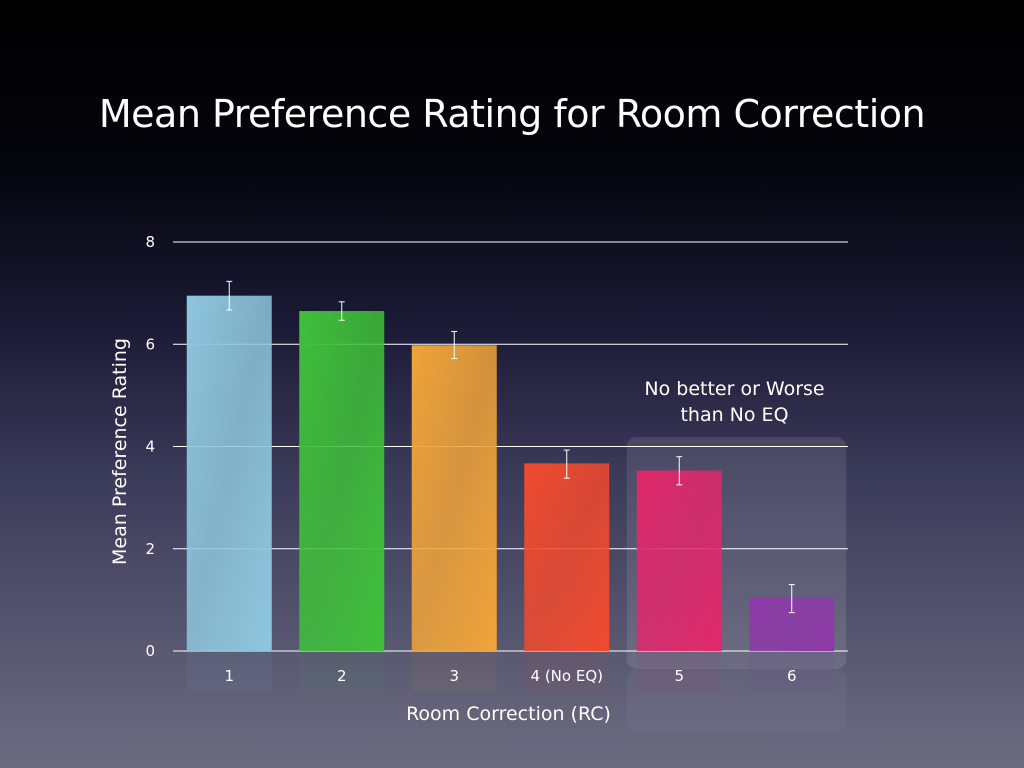 The width and height of the screenshot is (1024, 768). Describe the element at coordinates (150, 242) in the screenshot. I see `y-tick-label: 8` at that location.